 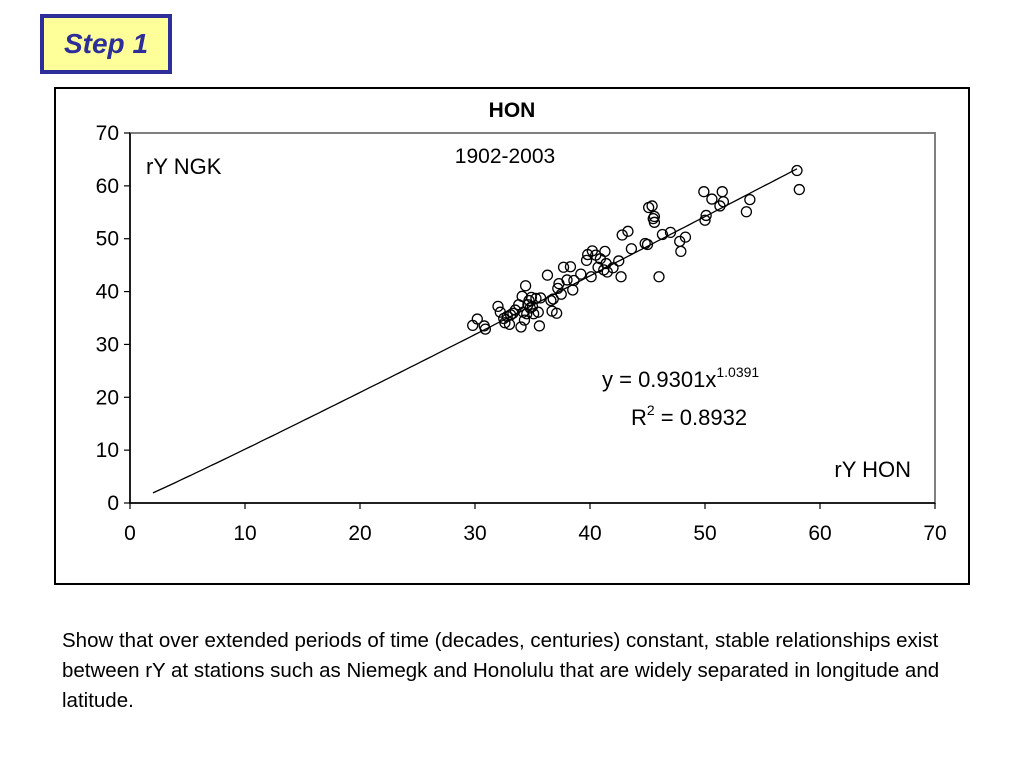 What do you see at coordinates (113, 503) in the screenshot?
I see `y-tick-label: 0` at bounding box center [113, 503].